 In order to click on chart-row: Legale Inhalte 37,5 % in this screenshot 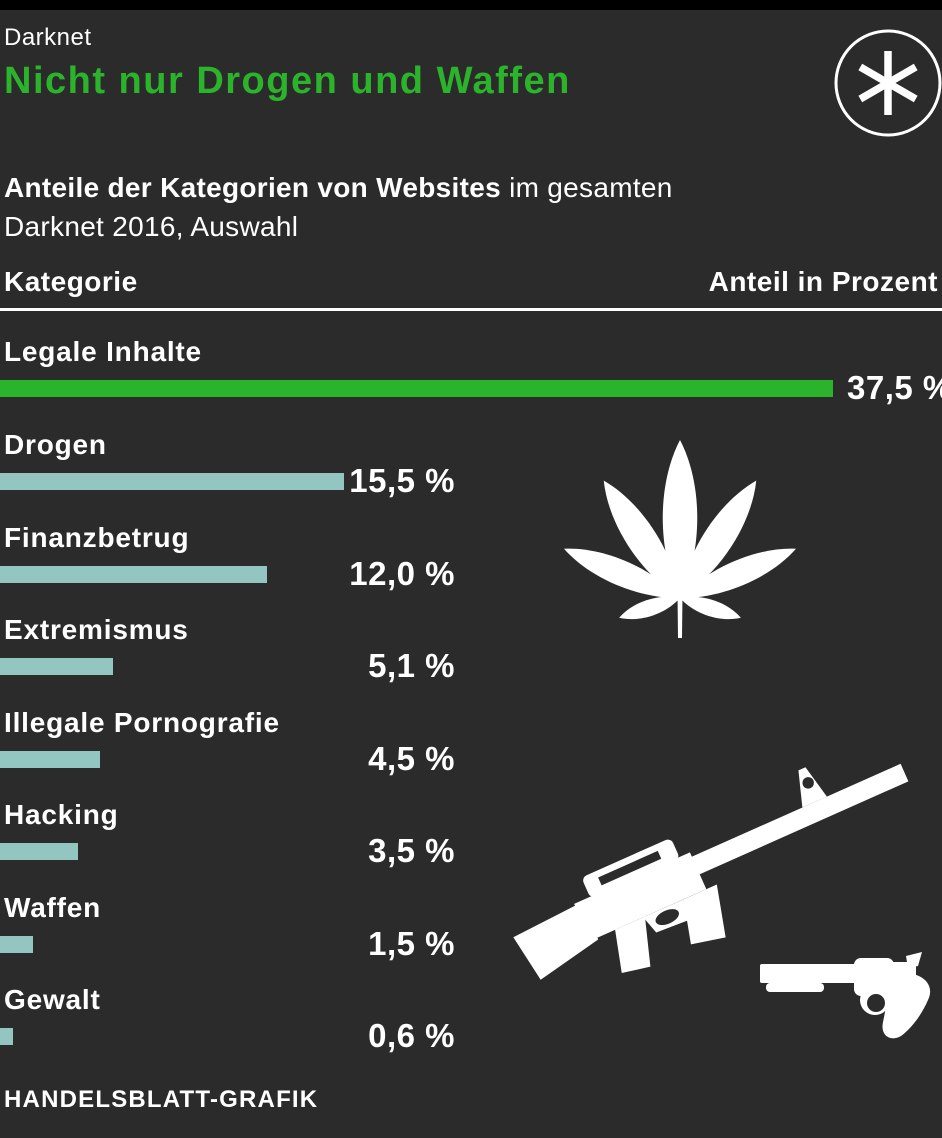, I will do `click(471, 382)`.